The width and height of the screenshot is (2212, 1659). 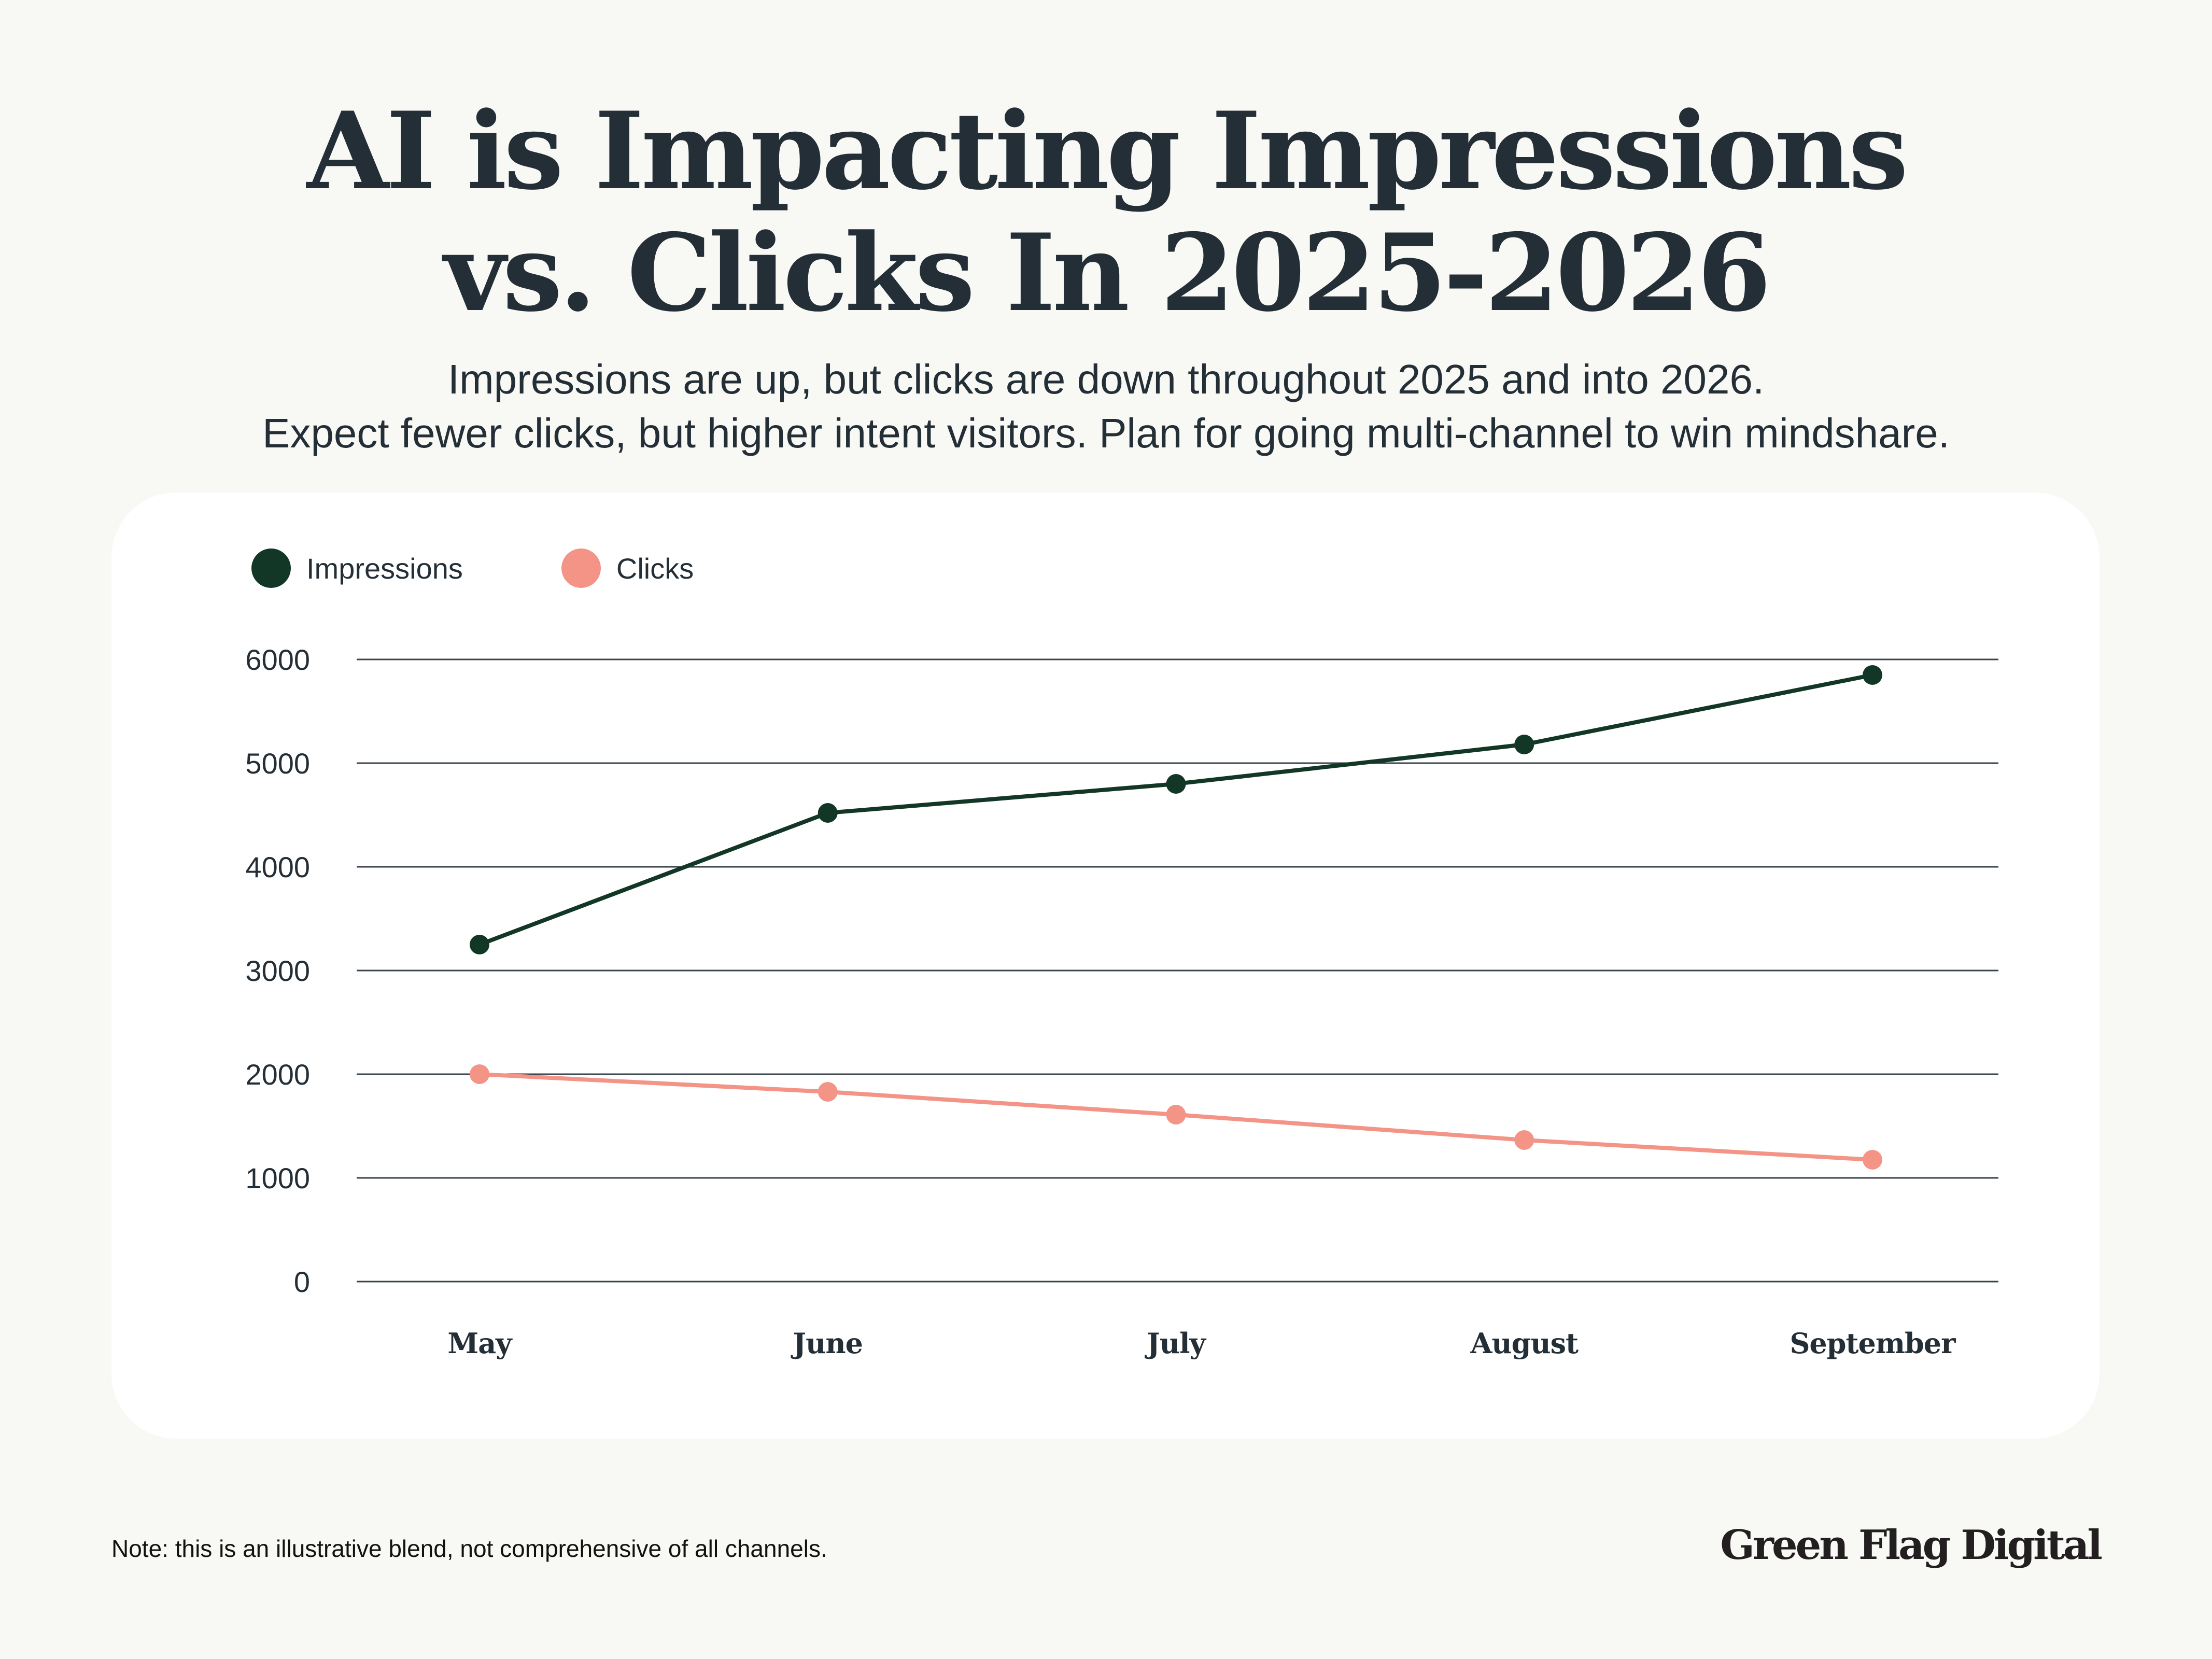 I want to click on y-axis-ticks: 0 1000 2000 3000 4000 5000 6000, so click(x=277, y=970).